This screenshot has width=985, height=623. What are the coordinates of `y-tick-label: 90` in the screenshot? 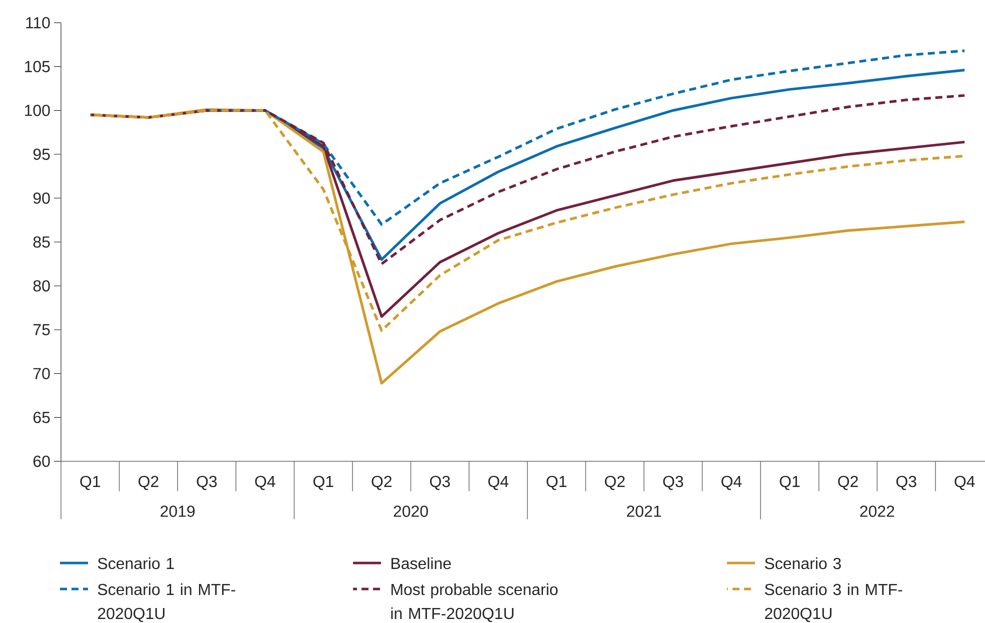 It's located at (41, 198).